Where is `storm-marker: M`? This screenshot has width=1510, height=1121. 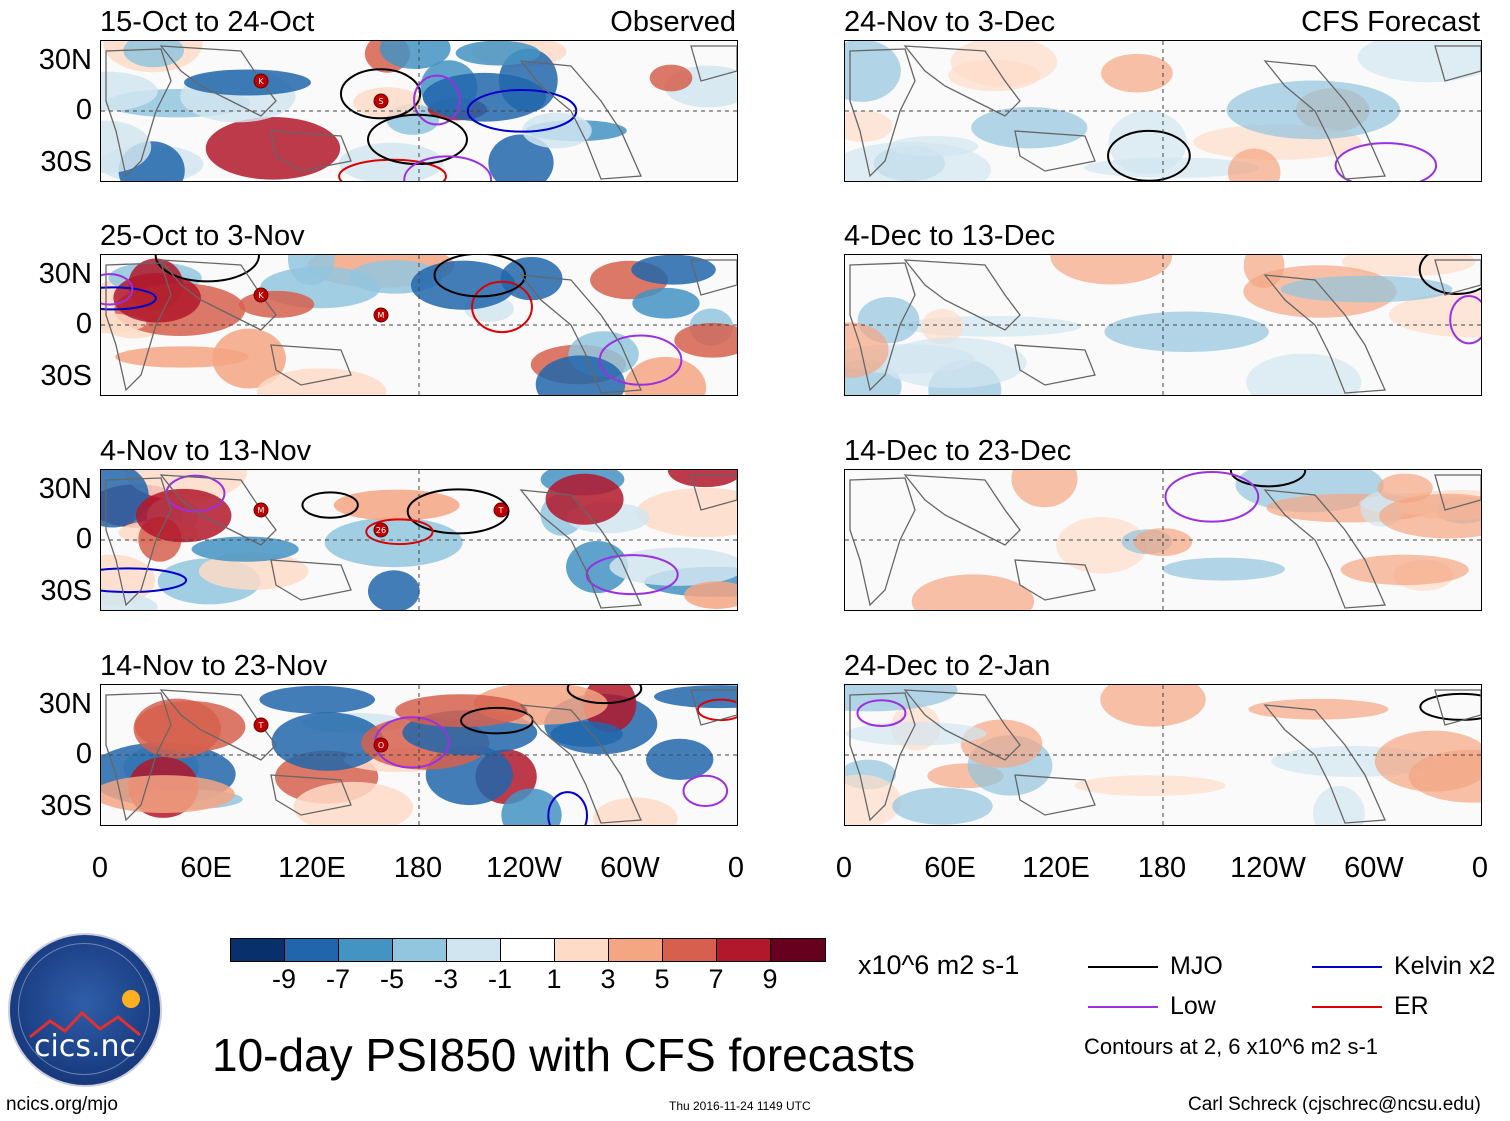
storm-marker: M is located at coordinates (381, 315).